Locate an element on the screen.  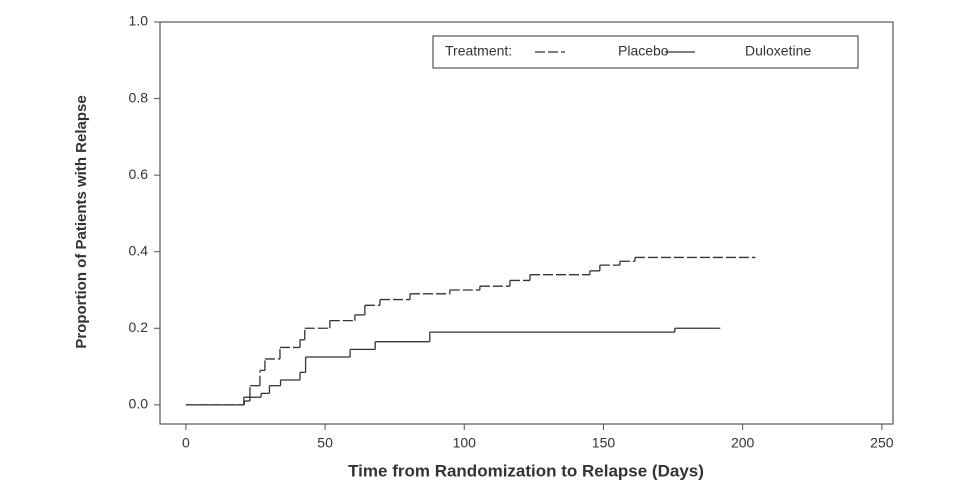
y-tick-label: 0.2 is located at coordinates (139, 327).